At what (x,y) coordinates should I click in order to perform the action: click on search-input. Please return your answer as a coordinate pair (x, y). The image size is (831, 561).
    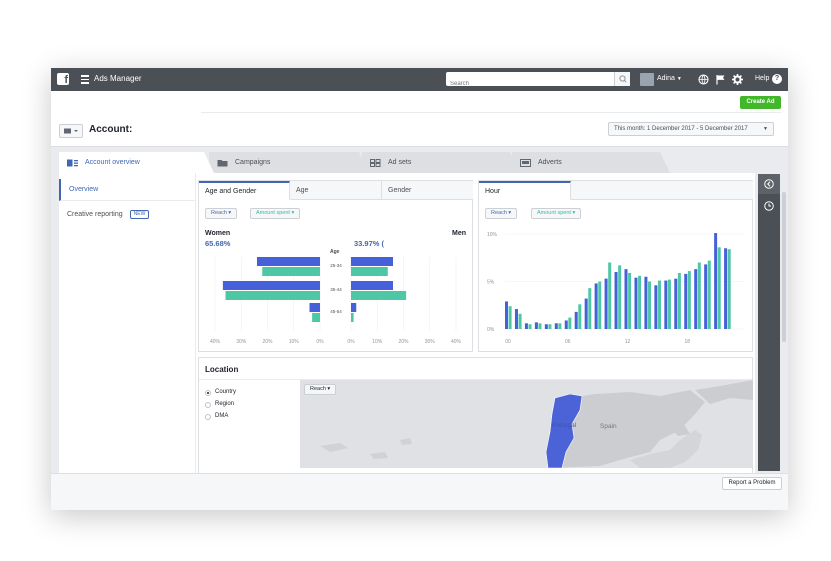
    Looking at the image, I should click on (528, 84).